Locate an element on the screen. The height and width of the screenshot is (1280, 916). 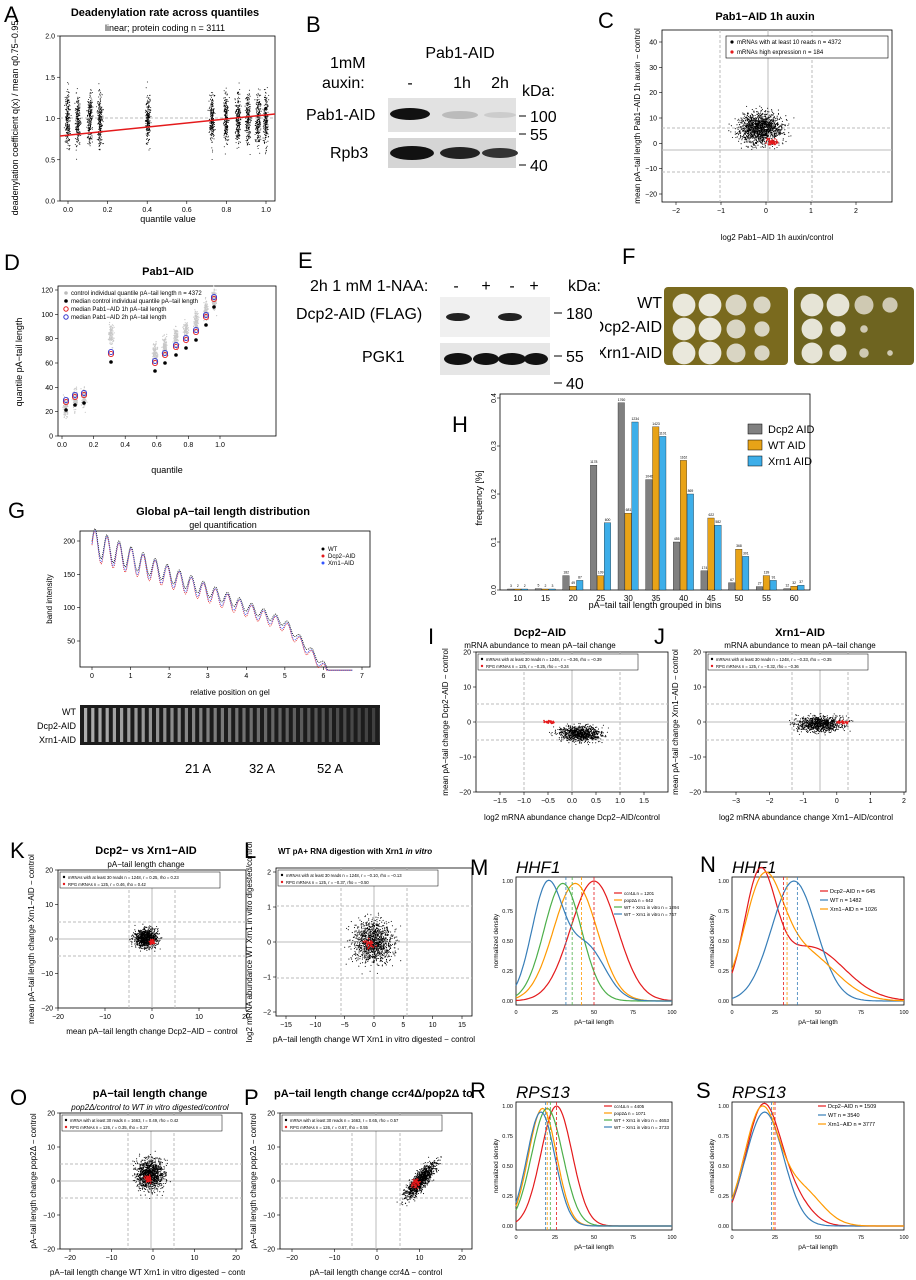
panel-a-scatter is located at coordinates (166, 120).